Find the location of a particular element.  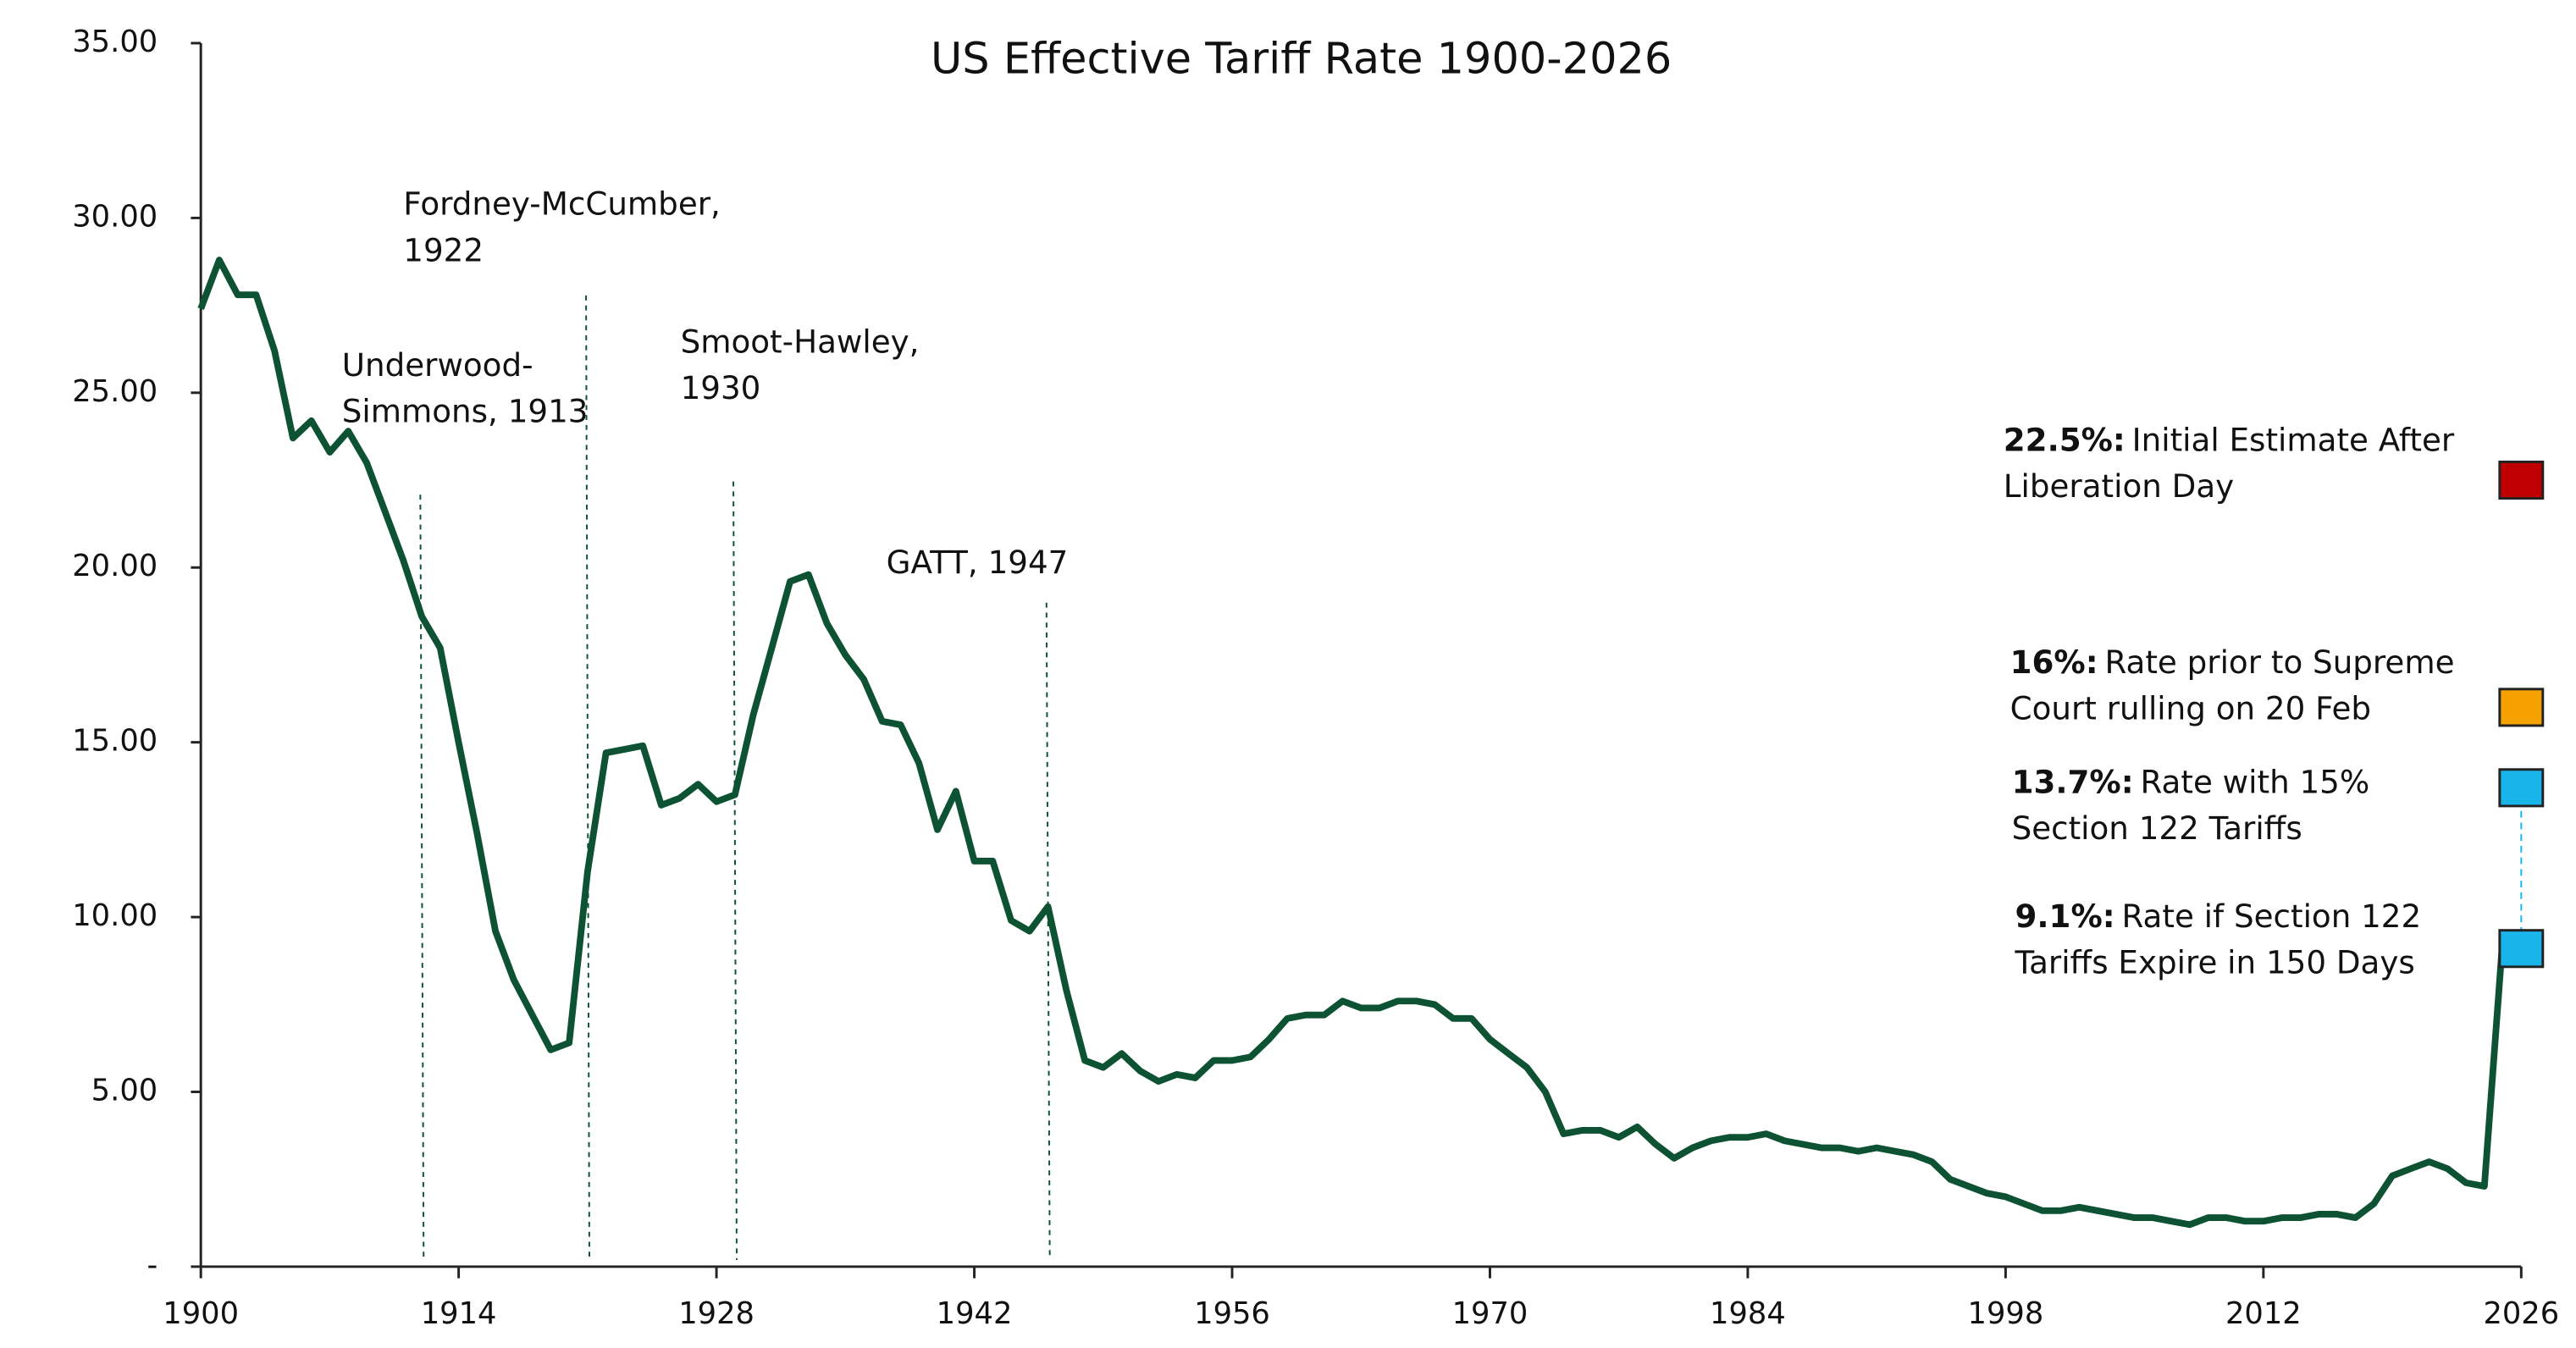

x-tick-label: 1900 is located at coordinates (201, 1313).